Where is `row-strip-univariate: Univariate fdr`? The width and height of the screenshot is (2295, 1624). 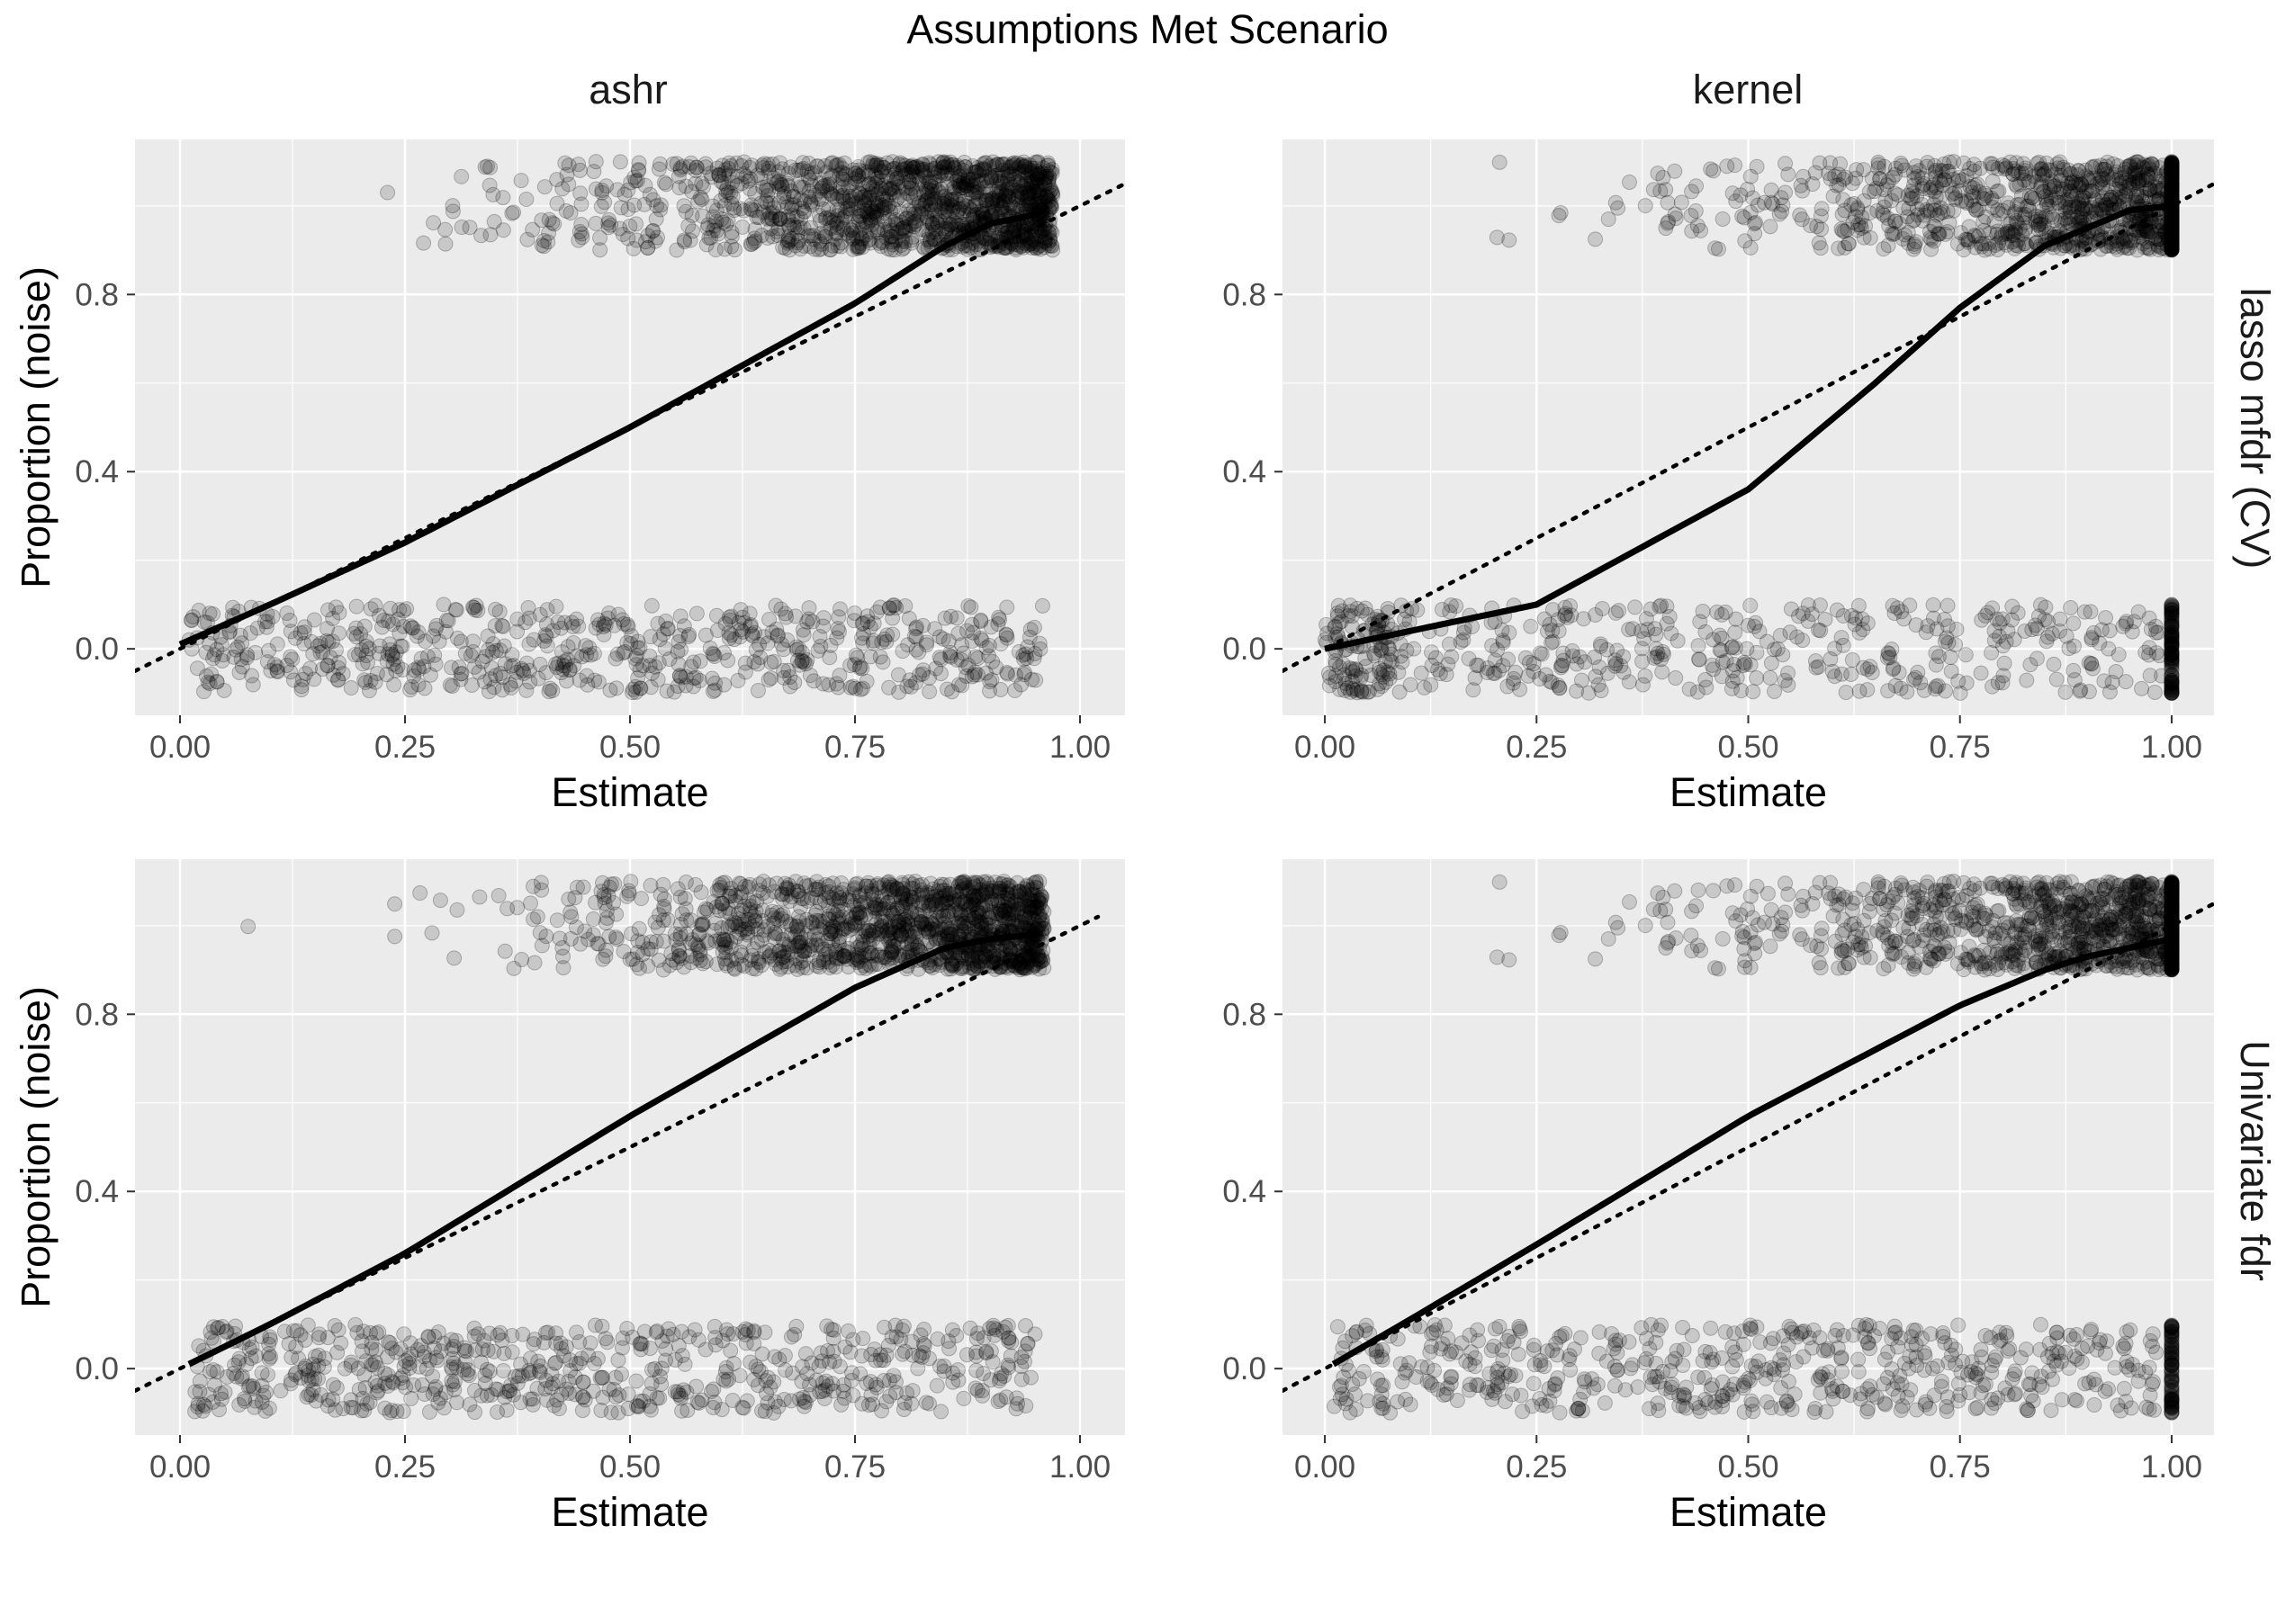
row-strip-univariate: Univariate fdr is located at coordinates (2255, 1160).